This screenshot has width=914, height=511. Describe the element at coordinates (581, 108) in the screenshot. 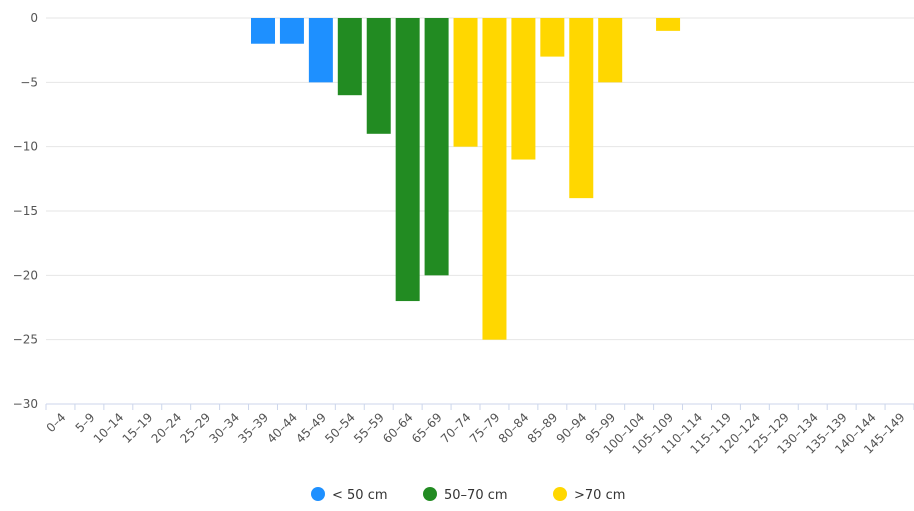

I see `bar--70-cm-90-94` at that location.